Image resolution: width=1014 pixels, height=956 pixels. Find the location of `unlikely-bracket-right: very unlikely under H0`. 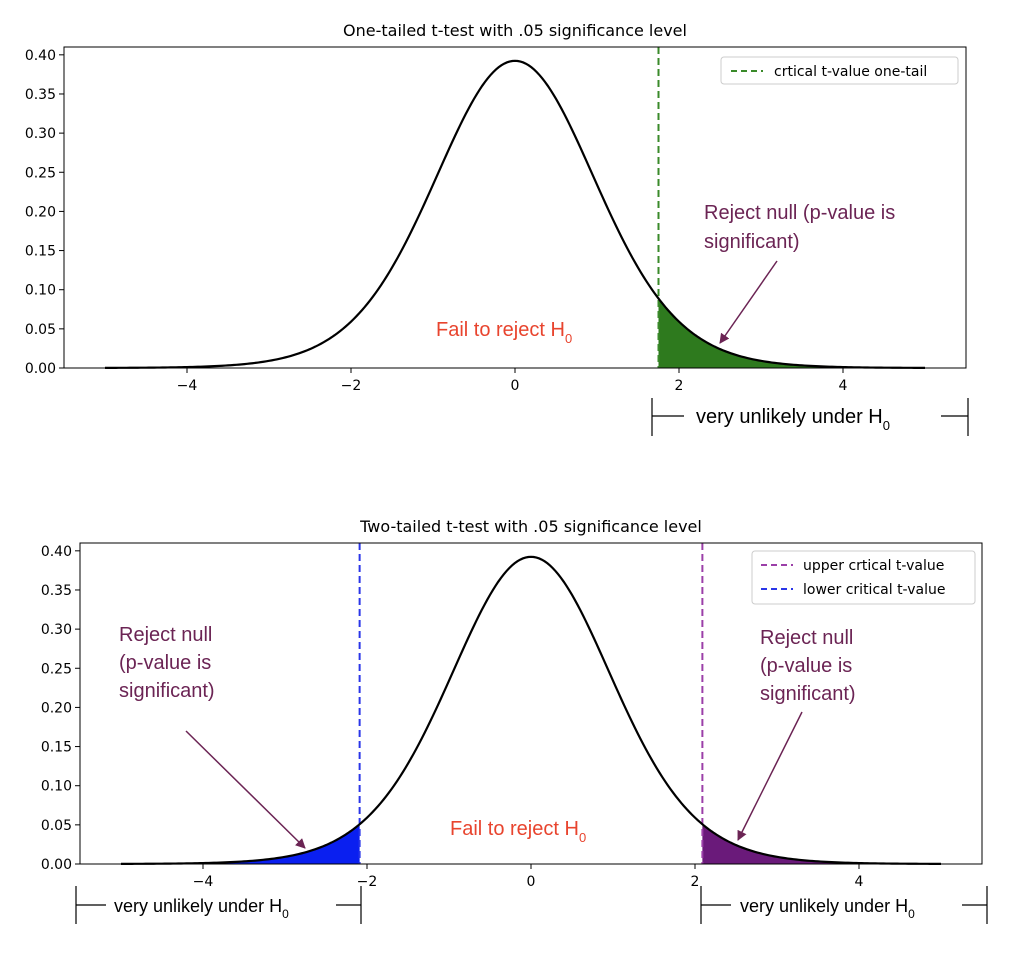

unlikely-bracket-right: very unlikely under H0 is located at coordinates (844, 905).